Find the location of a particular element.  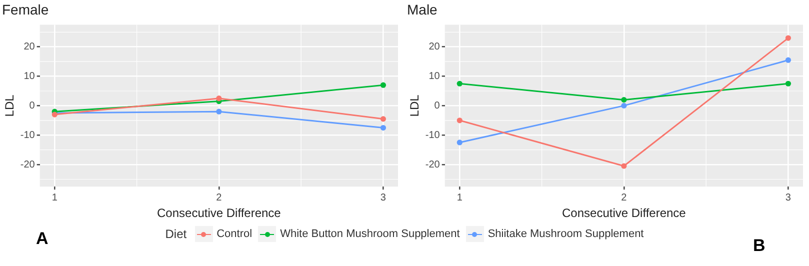

legend-label: Shiitake Mushroom Supplement is located at coordinates (566, 234).